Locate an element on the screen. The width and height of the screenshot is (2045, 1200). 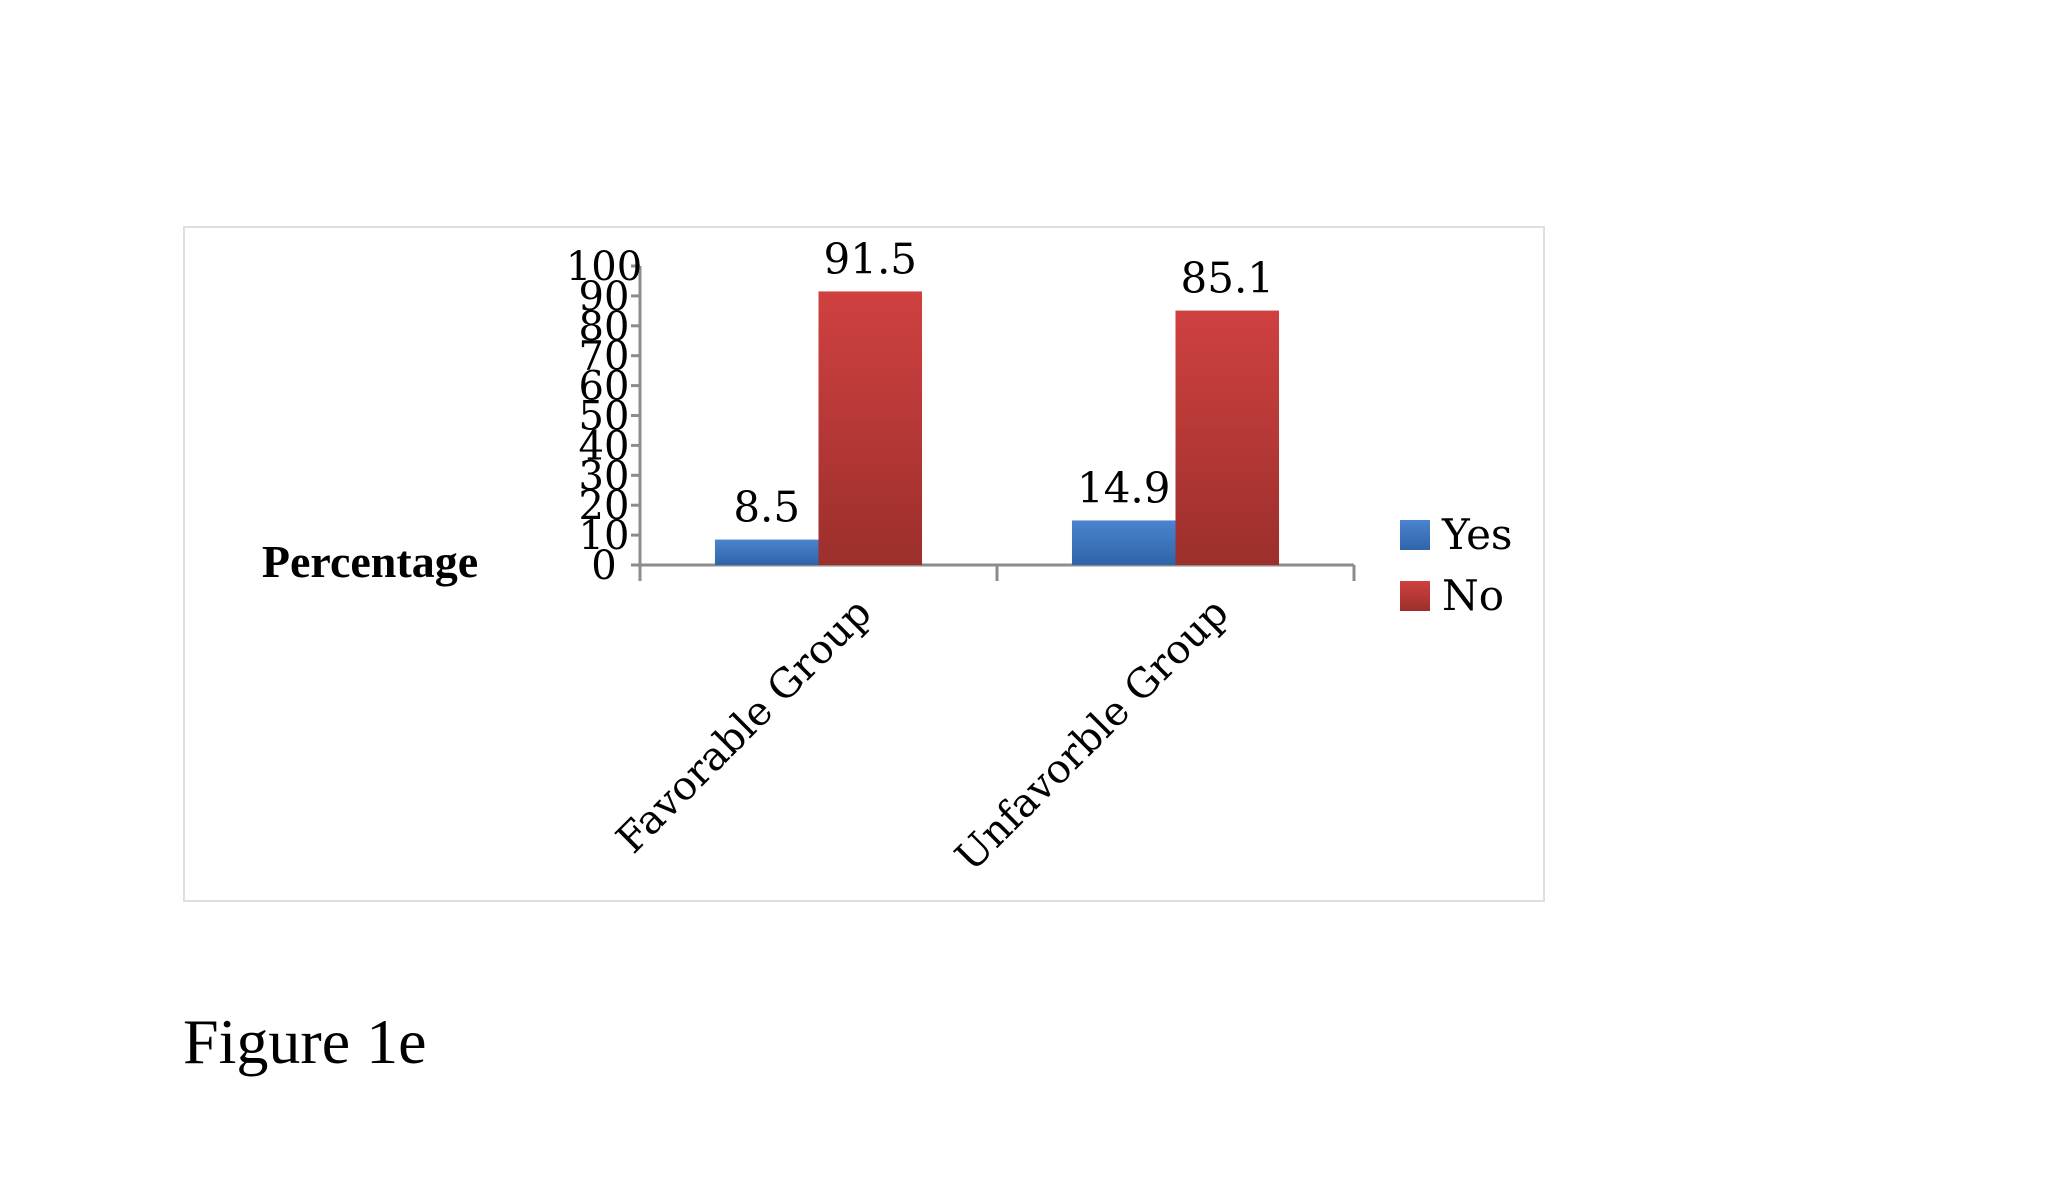
data-labels: 8.5 91.5 14.9 85.1 is located at coordinates (1003, 382).